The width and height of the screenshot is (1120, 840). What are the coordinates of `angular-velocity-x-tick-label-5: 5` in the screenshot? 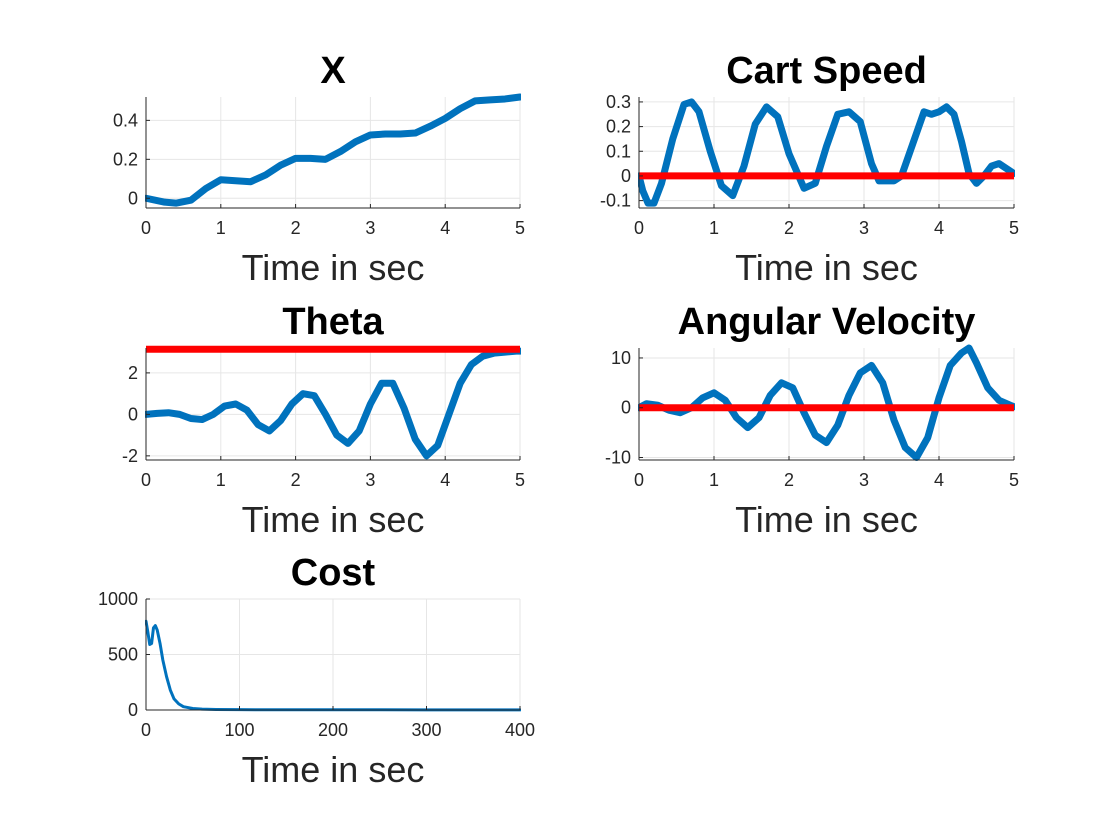 It's located at (1014, 480).